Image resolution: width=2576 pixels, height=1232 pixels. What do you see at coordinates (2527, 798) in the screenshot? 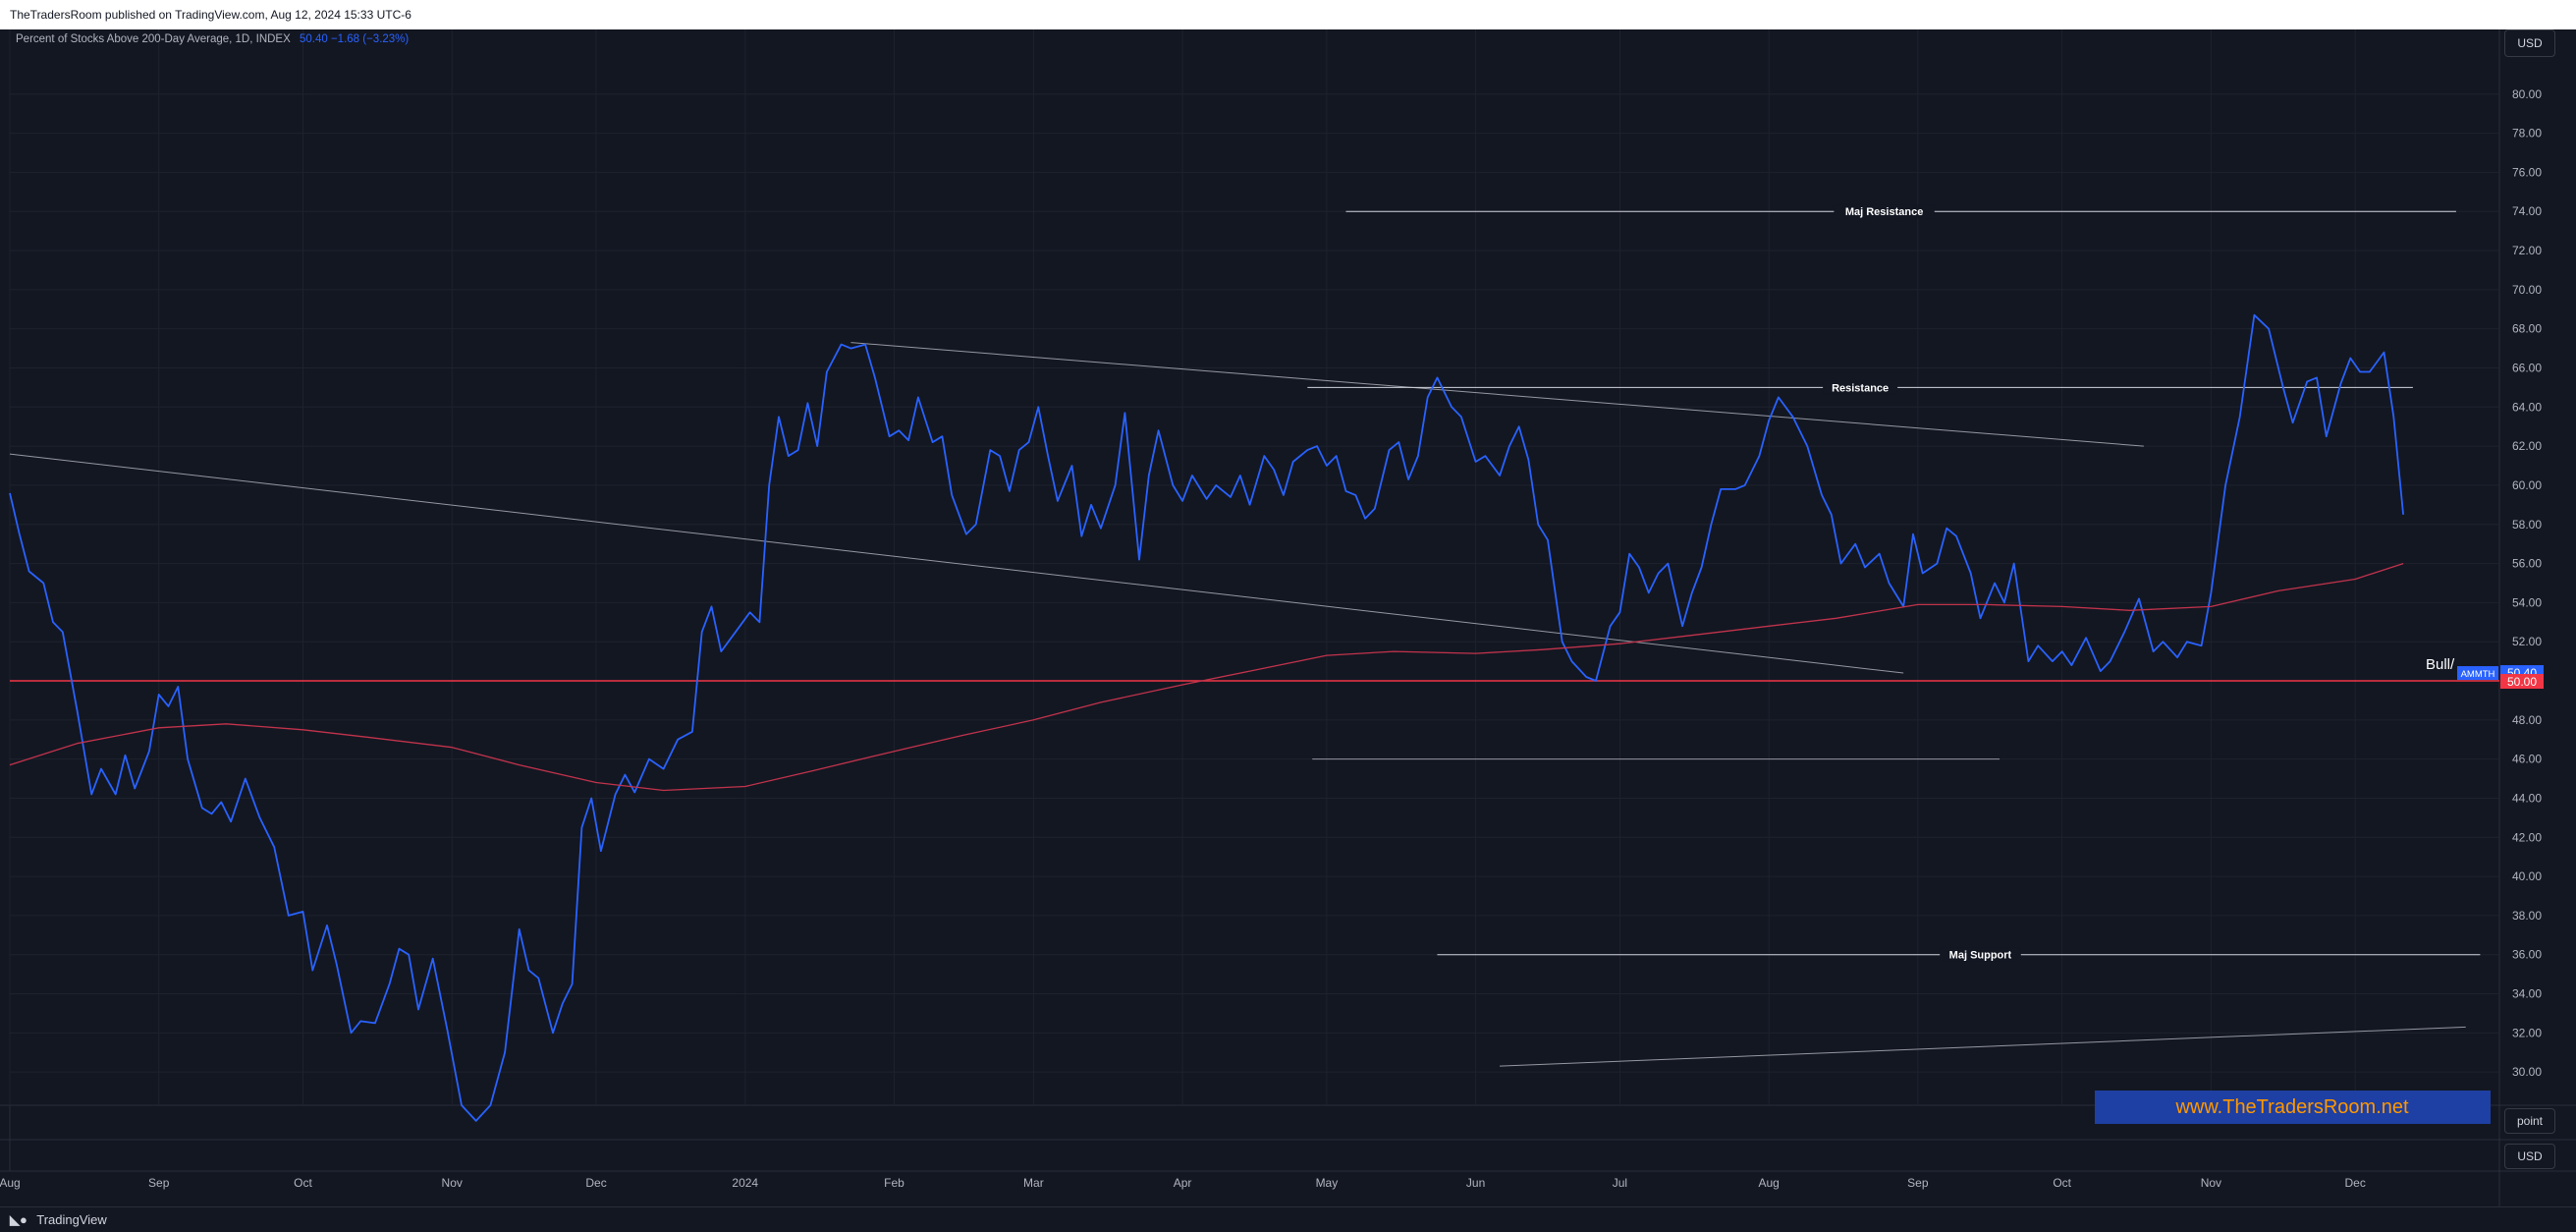
I see `y-tick-label: 44.00` at bounding box center [2527, 798].